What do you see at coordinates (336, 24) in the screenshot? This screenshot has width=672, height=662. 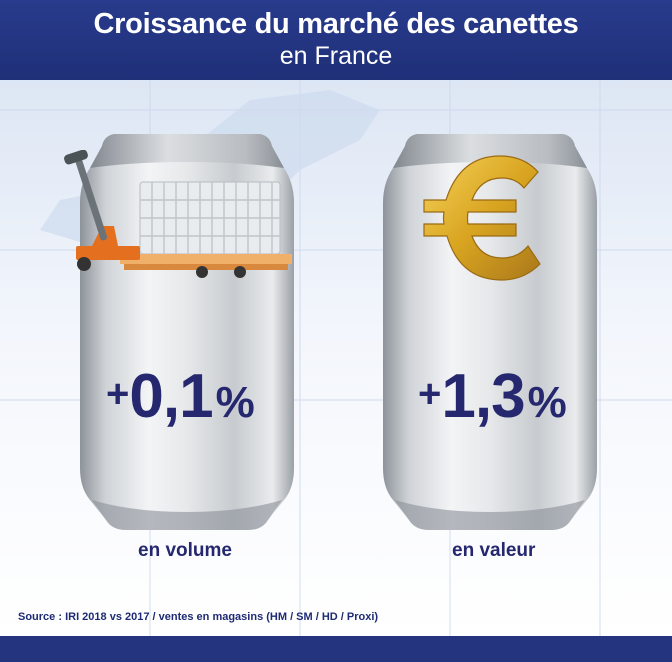 I see `page-title: Croissance du marché des canettes` at bounding box center [336, 24].